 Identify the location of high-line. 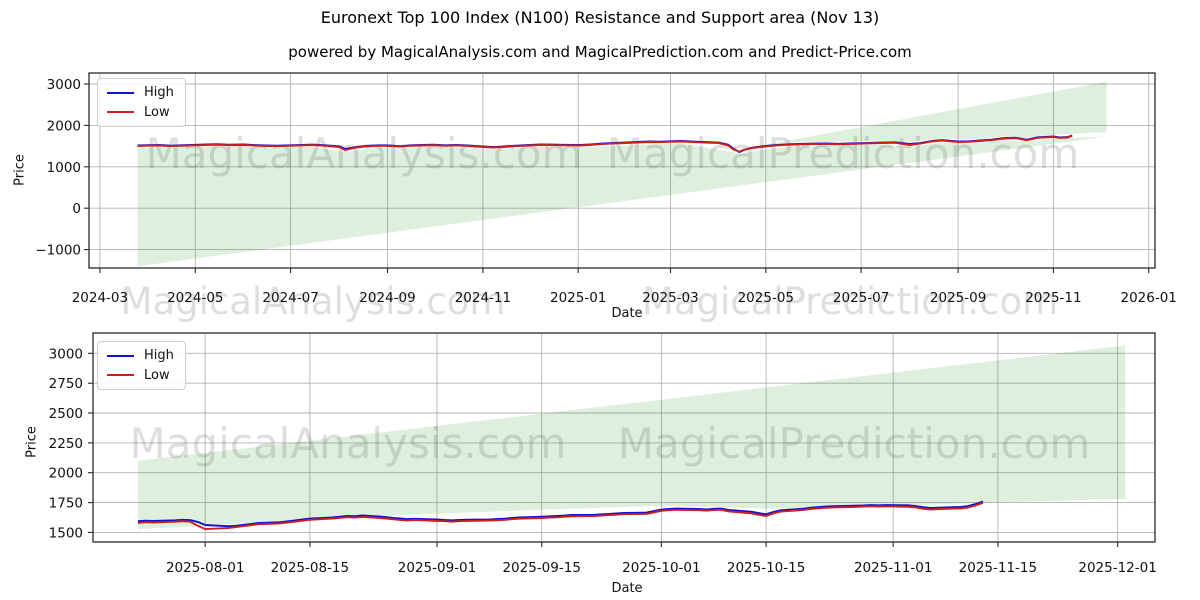
(560, 514).